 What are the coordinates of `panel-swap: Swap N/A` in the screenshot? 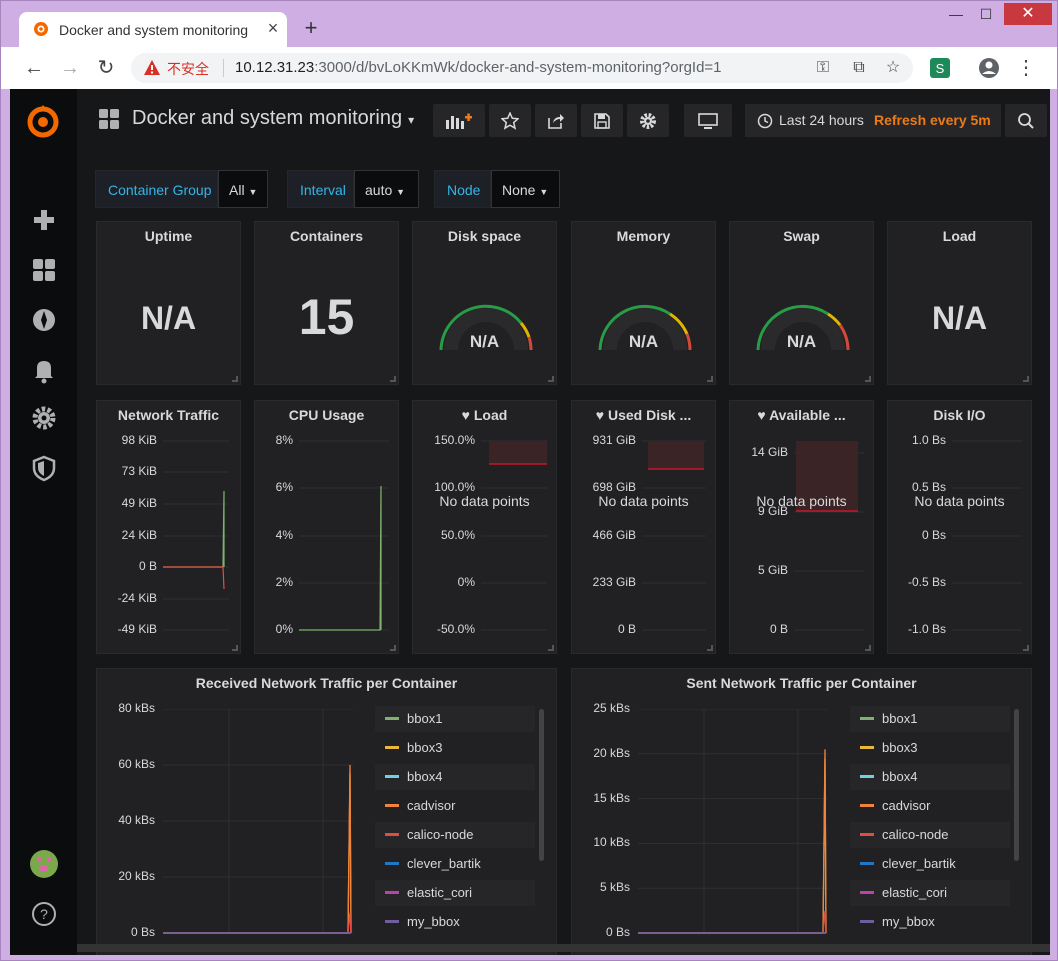 It's located at (801, 303).